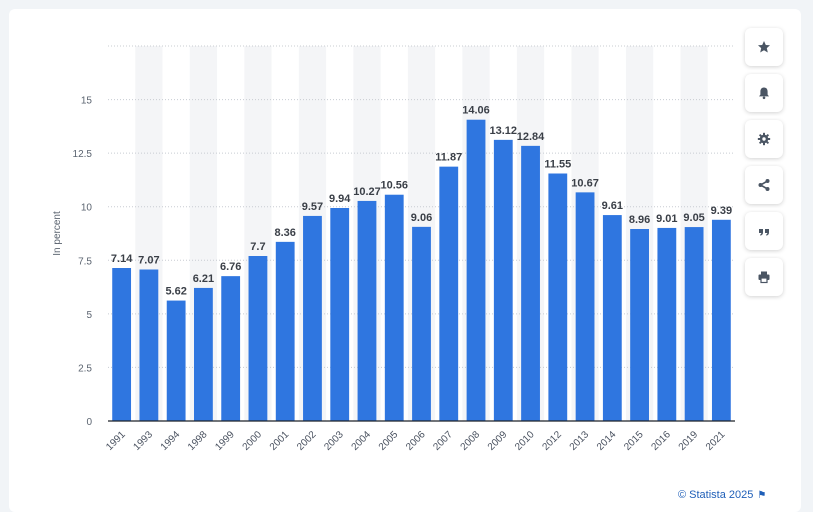 The width and height of the screenshot is (813, 512). I want to click on data-label: 6.76, so click(230, 267).